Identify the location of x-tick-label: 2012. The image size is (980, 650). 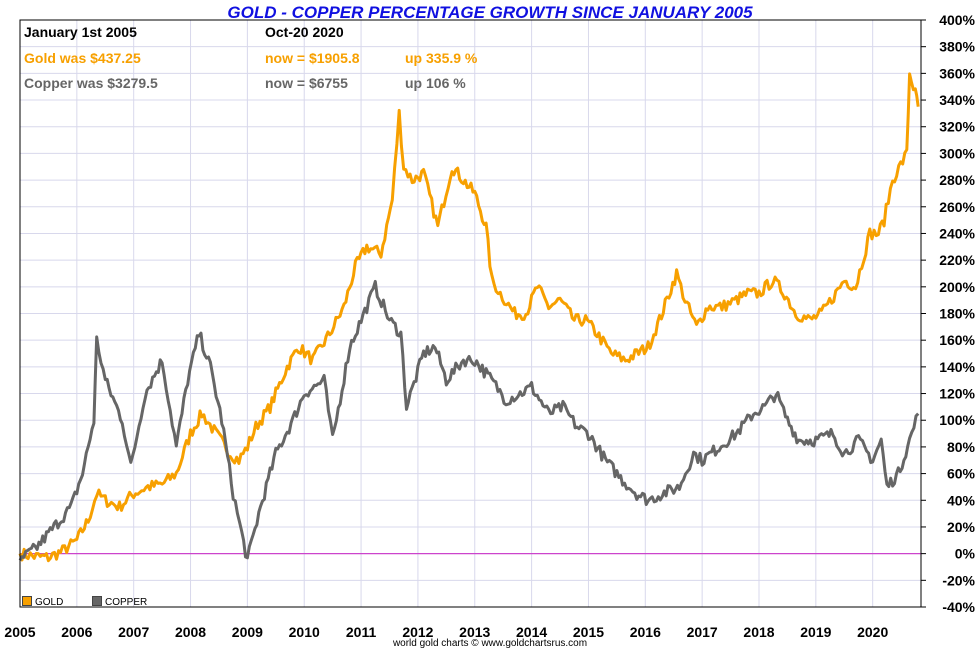
(417, 632).